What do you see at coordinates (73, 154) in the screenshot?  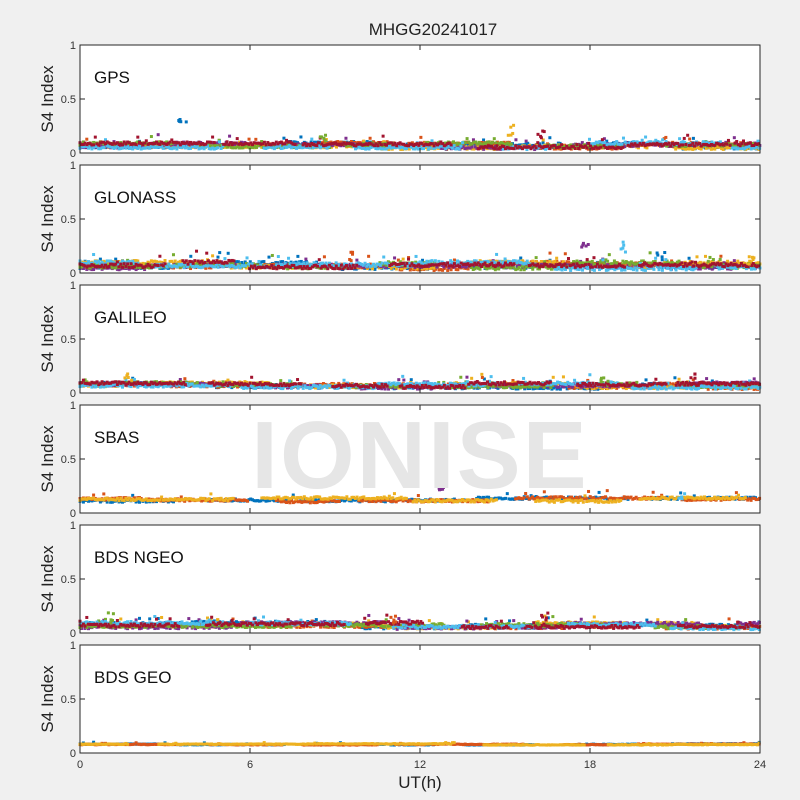 I see `y-tick-label: 0` at bounding box center [73, 154].